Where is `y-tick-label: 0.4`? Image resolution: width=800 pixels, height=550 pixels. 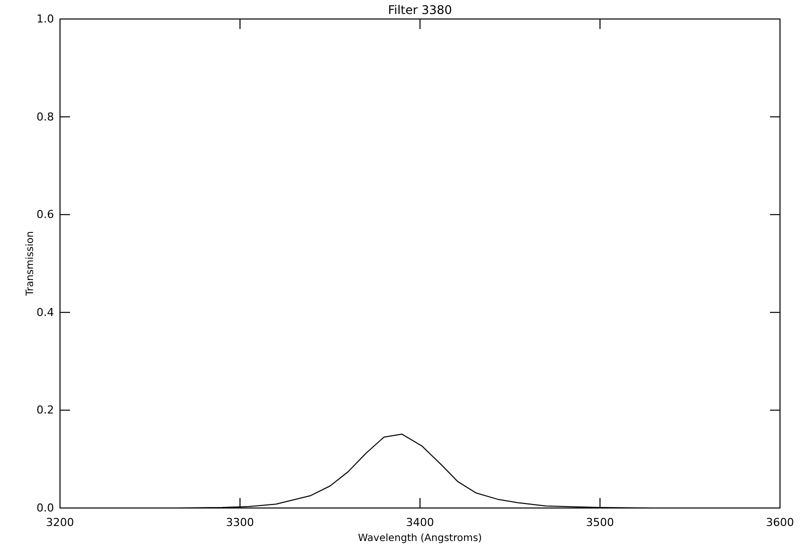
y-tick-label: 0.4 is located at coordinates (45, 312).